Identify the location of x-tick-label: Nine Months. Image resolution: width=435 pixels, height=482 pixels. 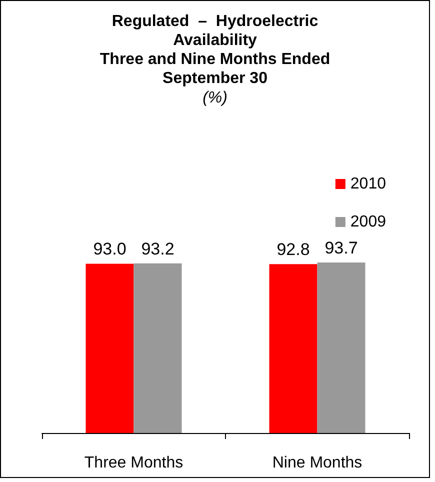
(317, 463).